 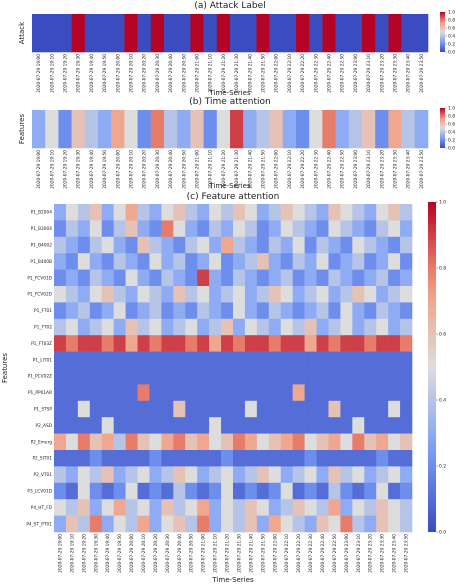 What do you see at coordinates (42, 229) in the screenshot?
I see `y-tick-label: P1_B3004` at bounding box center [42, 229].